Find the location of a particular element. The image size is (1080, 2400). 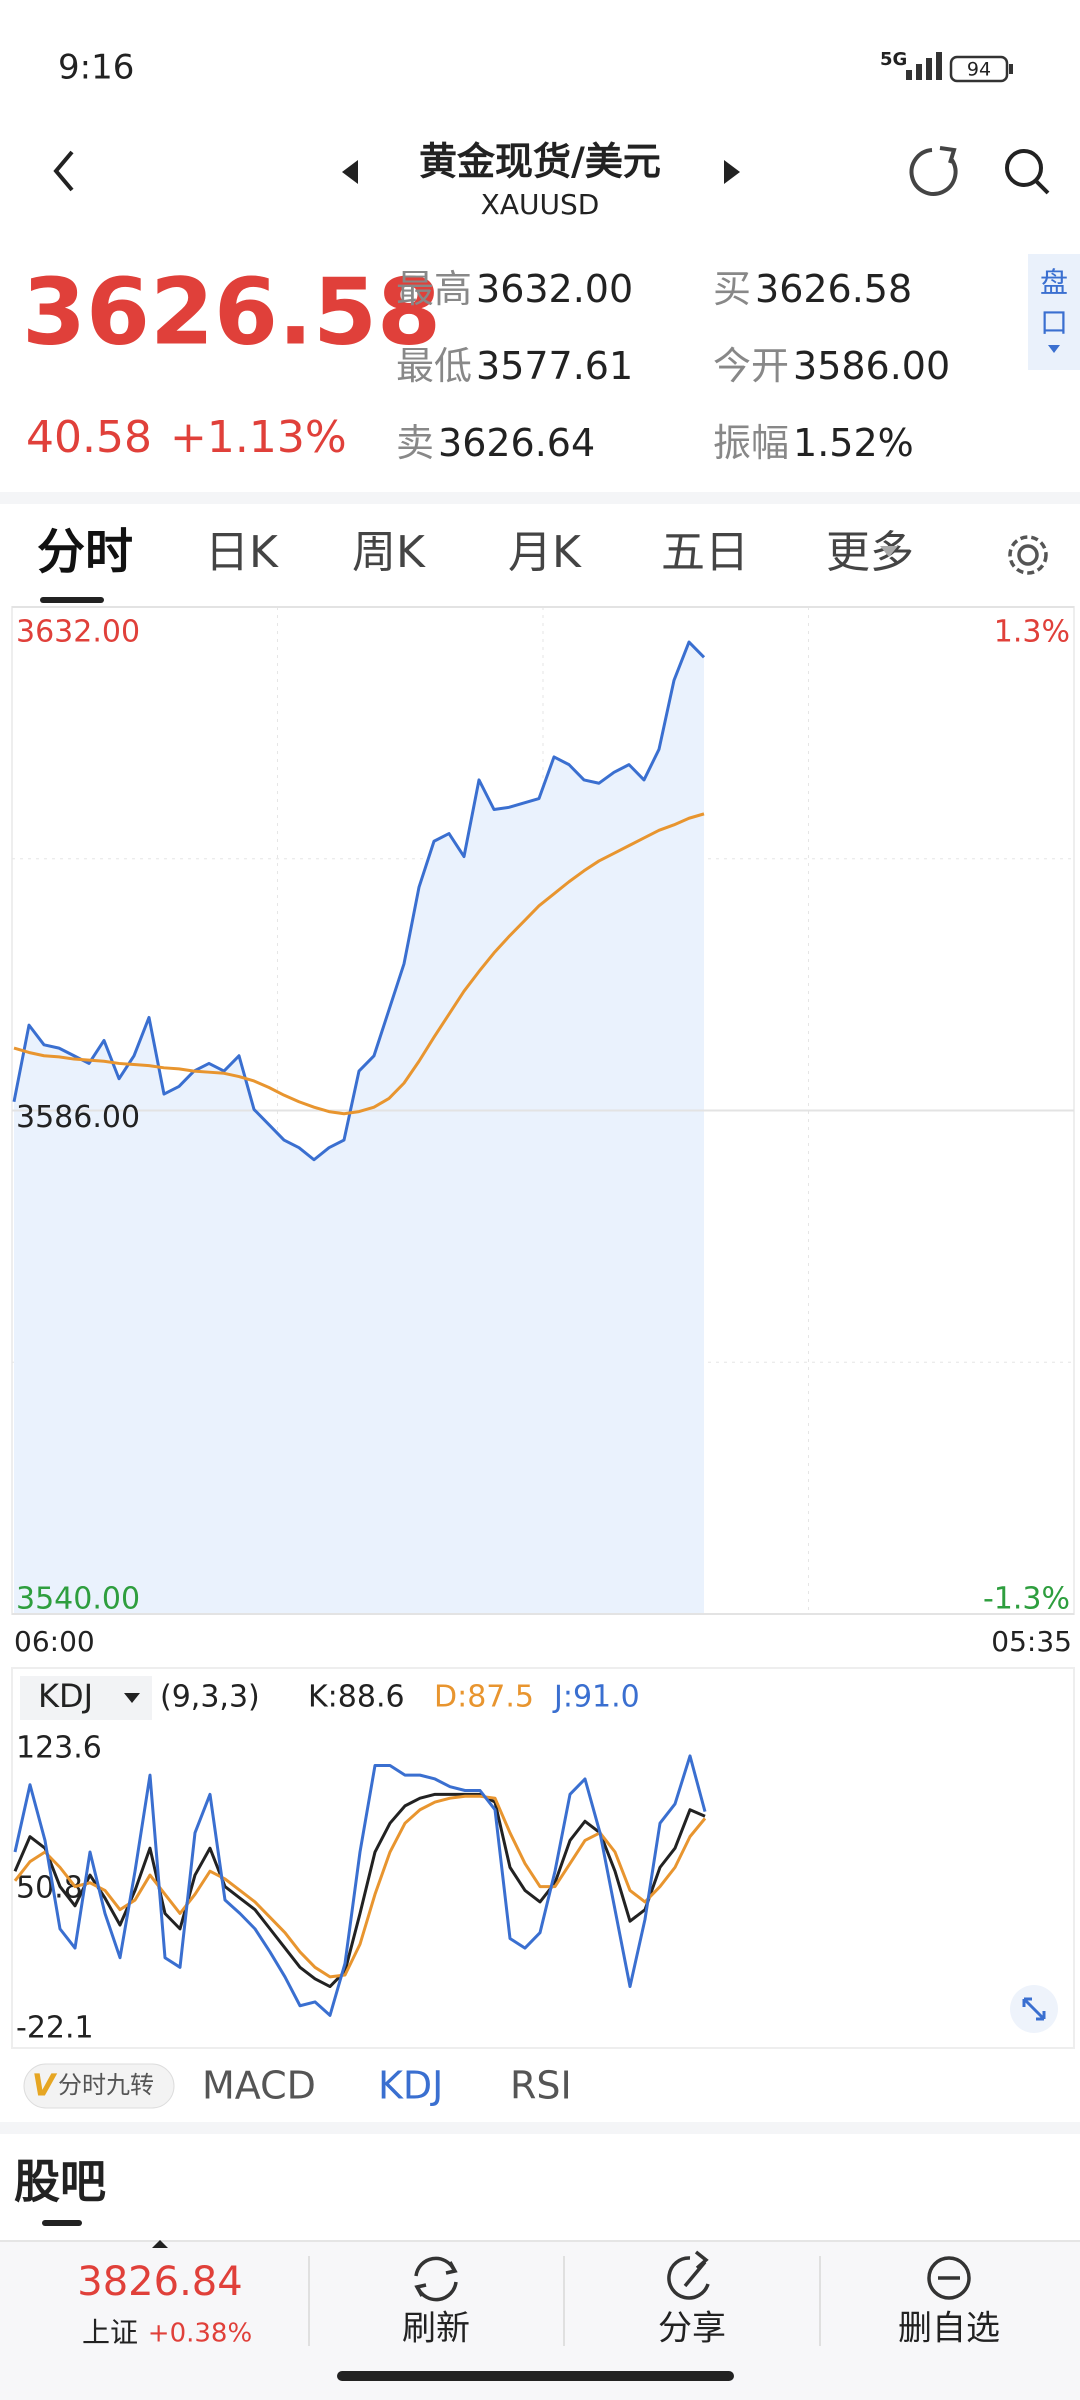

index-change: +0.38% is located at coordinates (200, 2334).